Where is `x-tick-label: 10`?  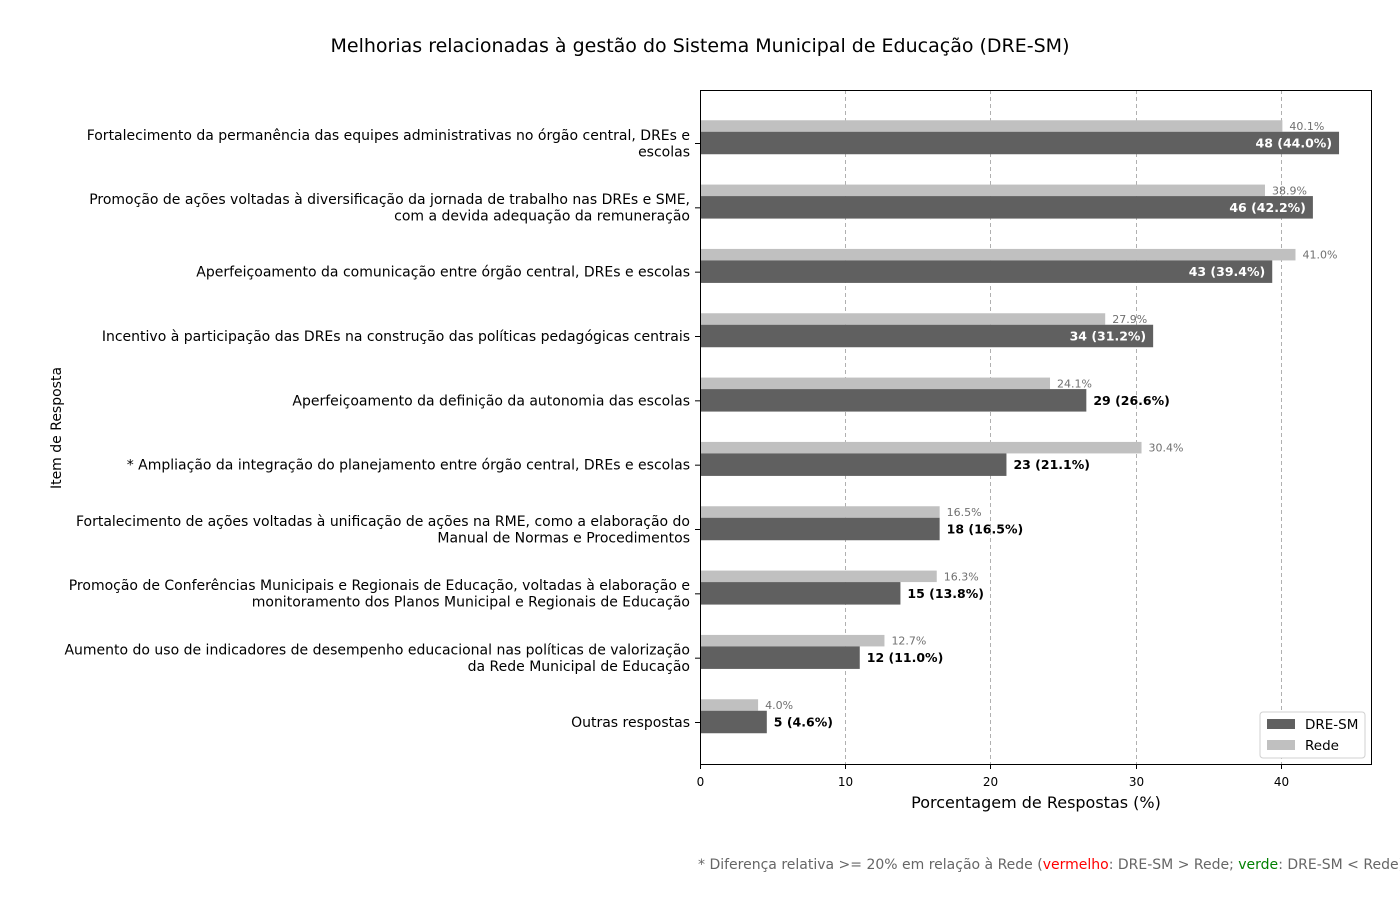
x-tick-label: 10 is located at coordinates (845, 782).